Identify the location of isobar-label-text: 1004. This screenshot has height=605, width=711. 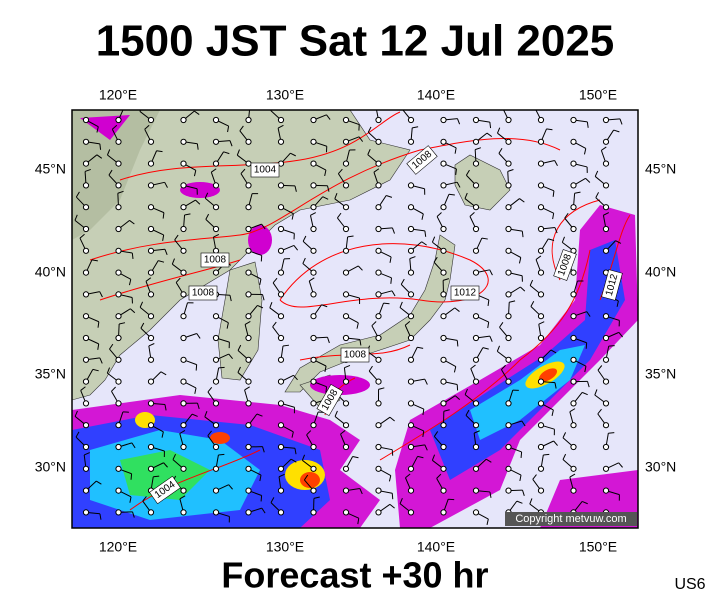
(265, 170).